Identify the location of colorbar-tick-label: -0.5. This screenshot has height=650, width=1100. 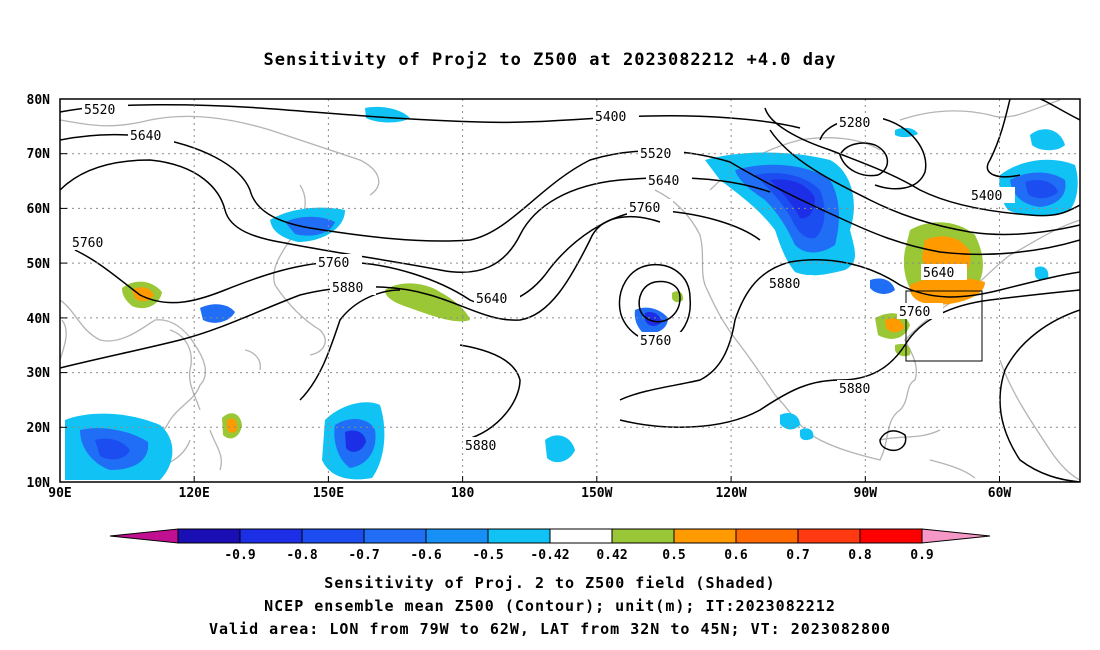
(487, 555).